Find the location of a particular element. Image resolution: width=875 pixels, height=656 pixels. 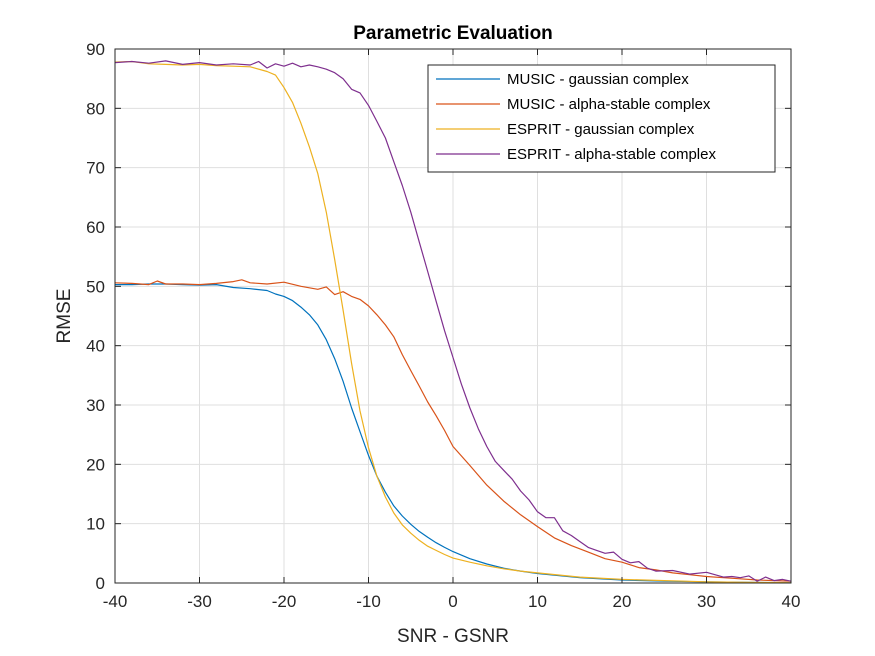

y-axis-label: RMSE is located at coordinates (64, 316).